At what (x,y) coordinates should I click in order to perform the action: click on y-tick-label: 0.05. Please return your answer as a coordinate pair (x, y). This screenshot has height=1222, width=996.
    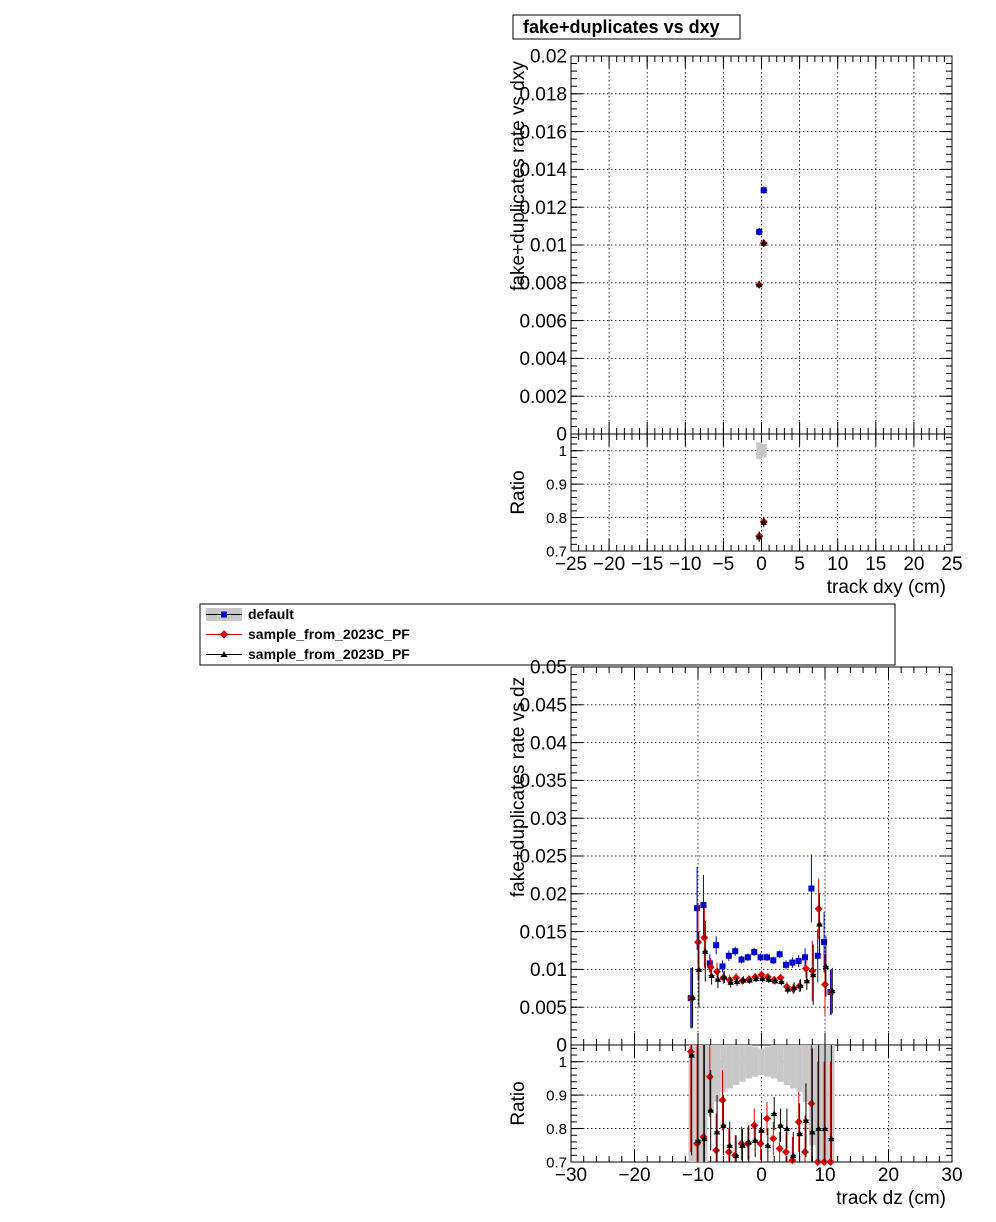
    Looking at the image, I should click on (548, 668).